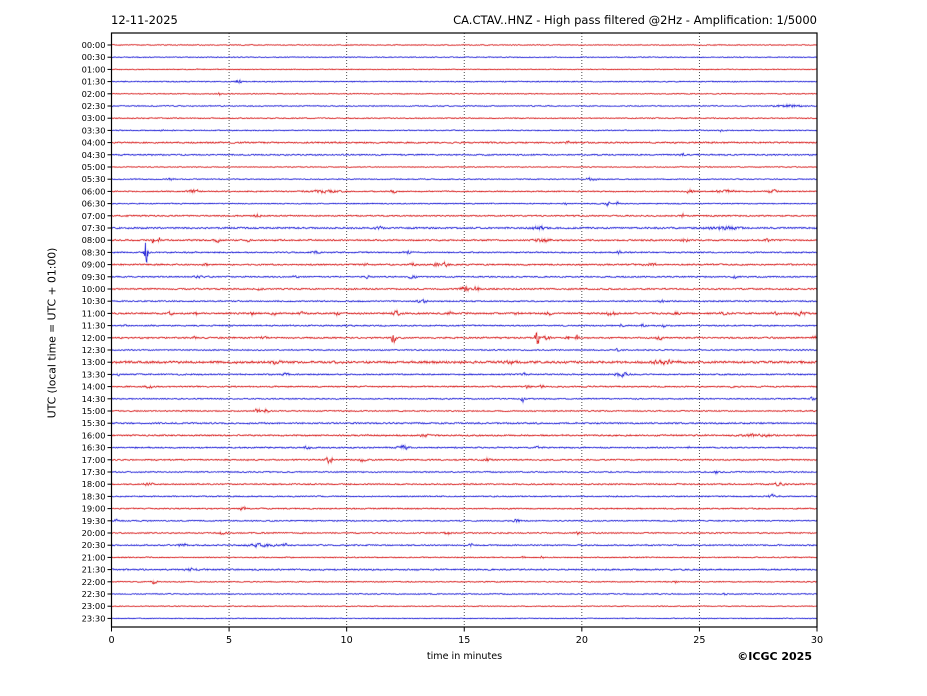 The image size is (927, 696). Describe the element at coordinates (94, 277) in the screenshot. I see `y-tick-label: 09:30` at that location.